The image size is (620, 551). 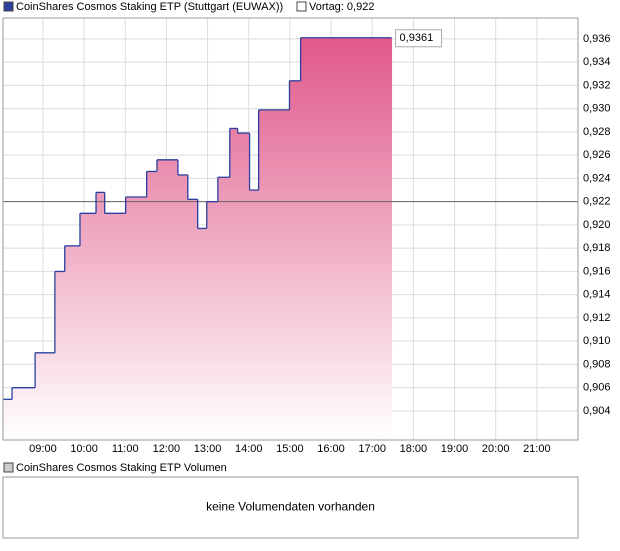 I want to click on y-tick-label: 0,918, so click(x=597, y=248).